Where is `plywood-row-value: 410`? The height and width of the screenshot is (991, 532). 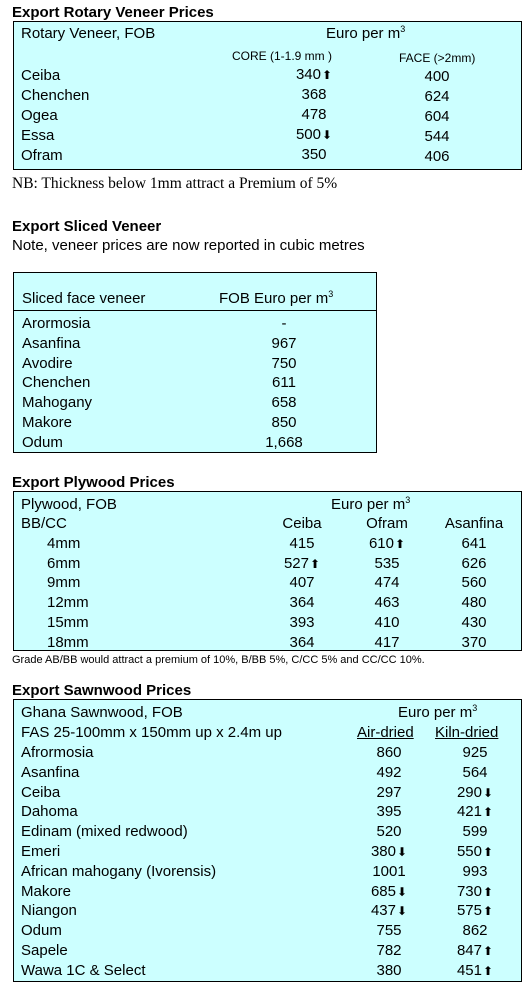
plywood-row-value: 410 is located at coordinates (387, 622).